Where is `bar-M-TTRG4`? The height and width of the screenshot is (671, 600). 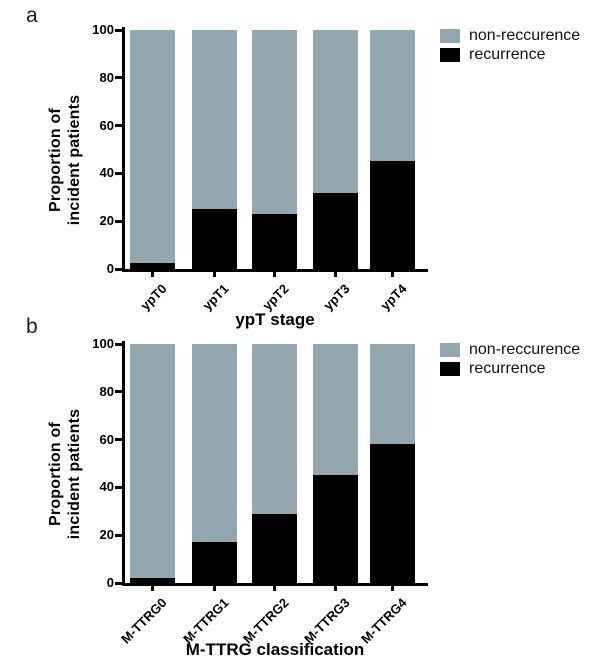
bar-M-TTRG4 is located at coordinates (392, 463).